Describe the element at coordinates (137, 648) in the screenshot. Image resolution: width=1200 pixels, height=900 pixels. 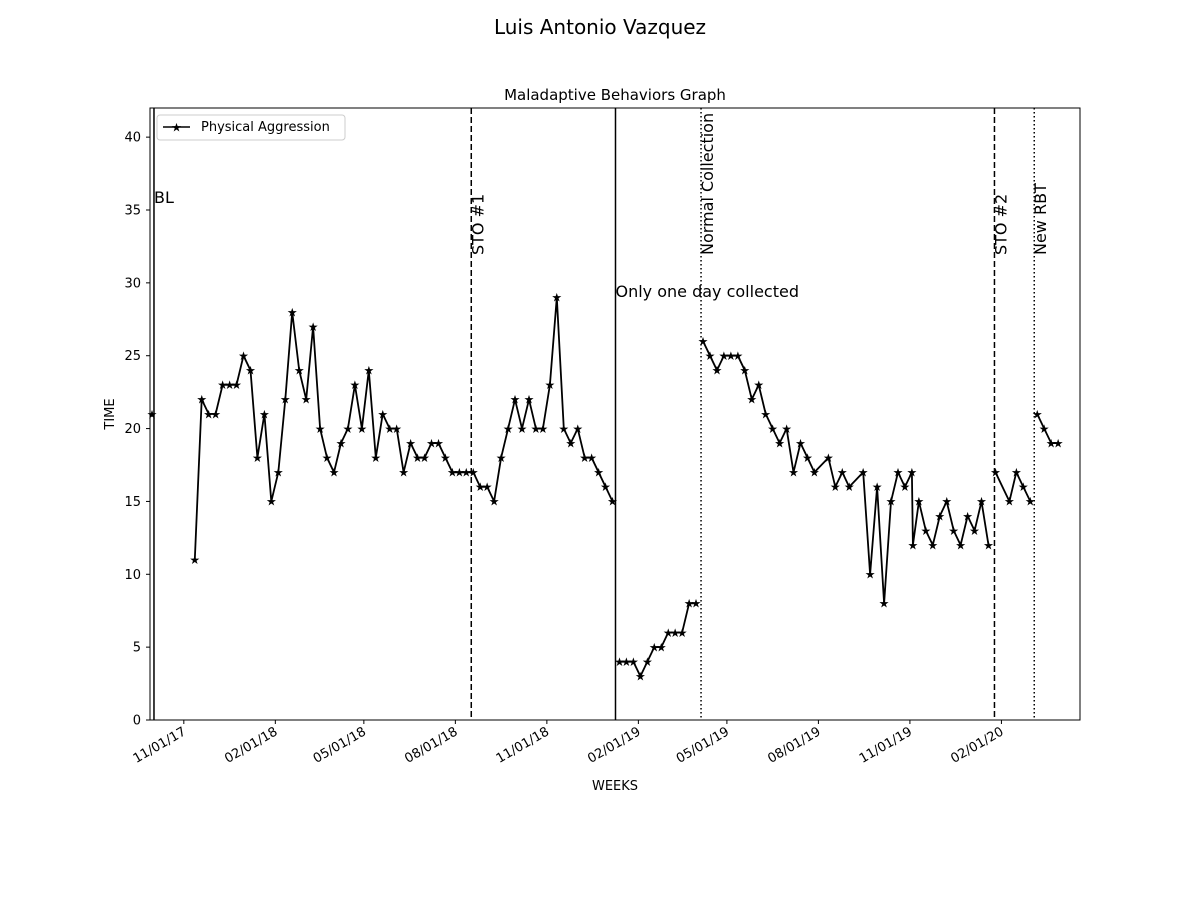
I see `y-tick-label: 5` at that location.